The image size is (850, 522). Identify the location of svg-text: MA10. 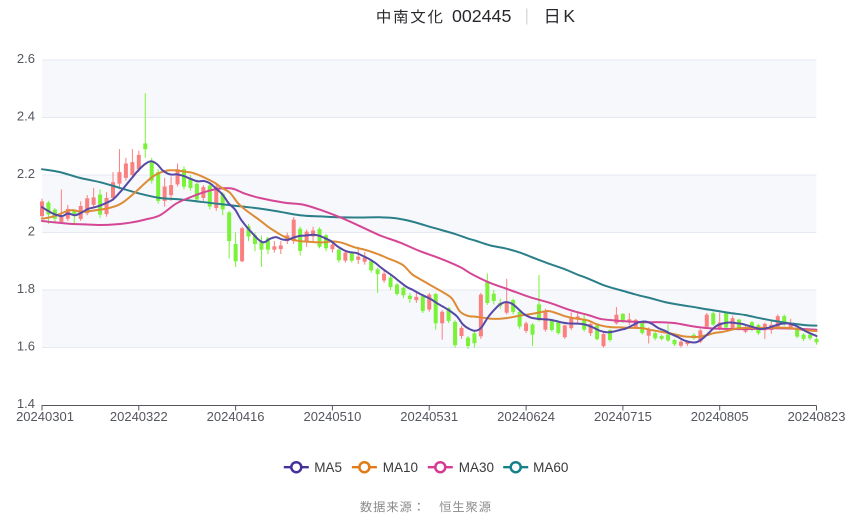
(400, 467).